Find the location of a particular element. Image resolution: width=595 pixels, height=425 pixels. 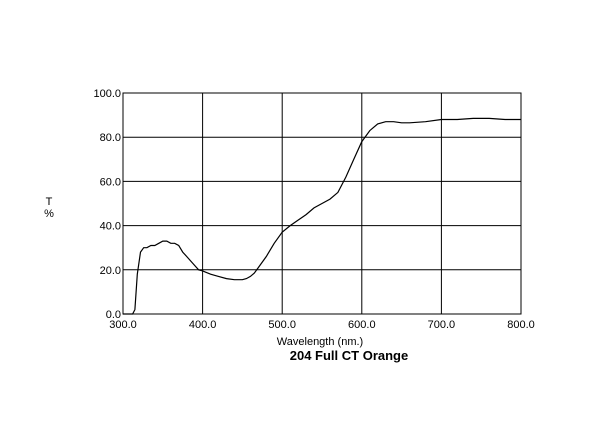

y-axis-ticks: 0.0 20.0 40.0 60.0 80.0 100.0 is located at coordinates (107, 204).